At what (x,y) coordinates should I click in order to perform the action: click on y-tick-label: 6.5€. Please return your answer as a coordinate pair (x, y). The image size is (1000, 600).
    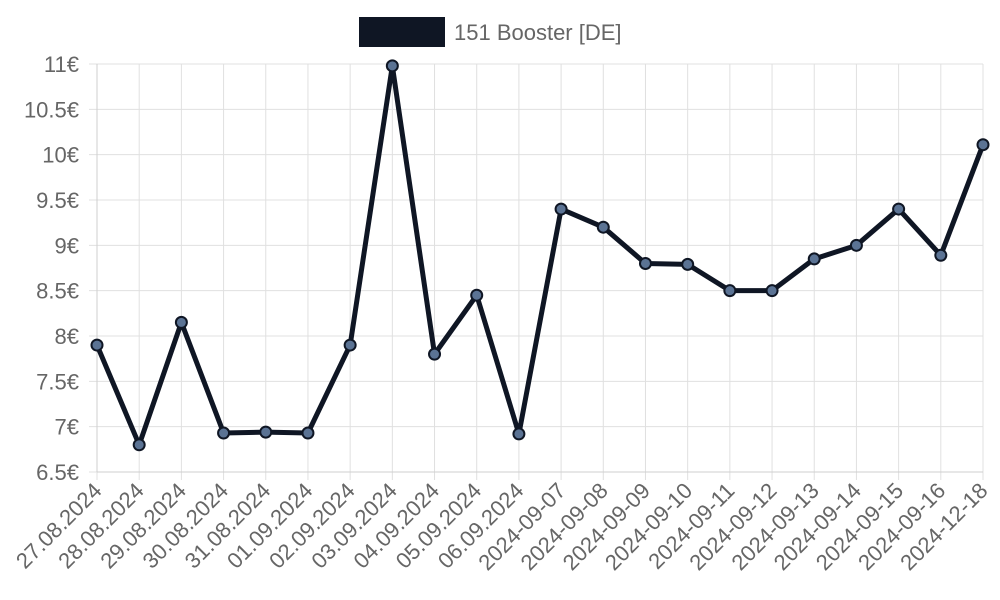
    Looking at the image, I should click on (57, 472).